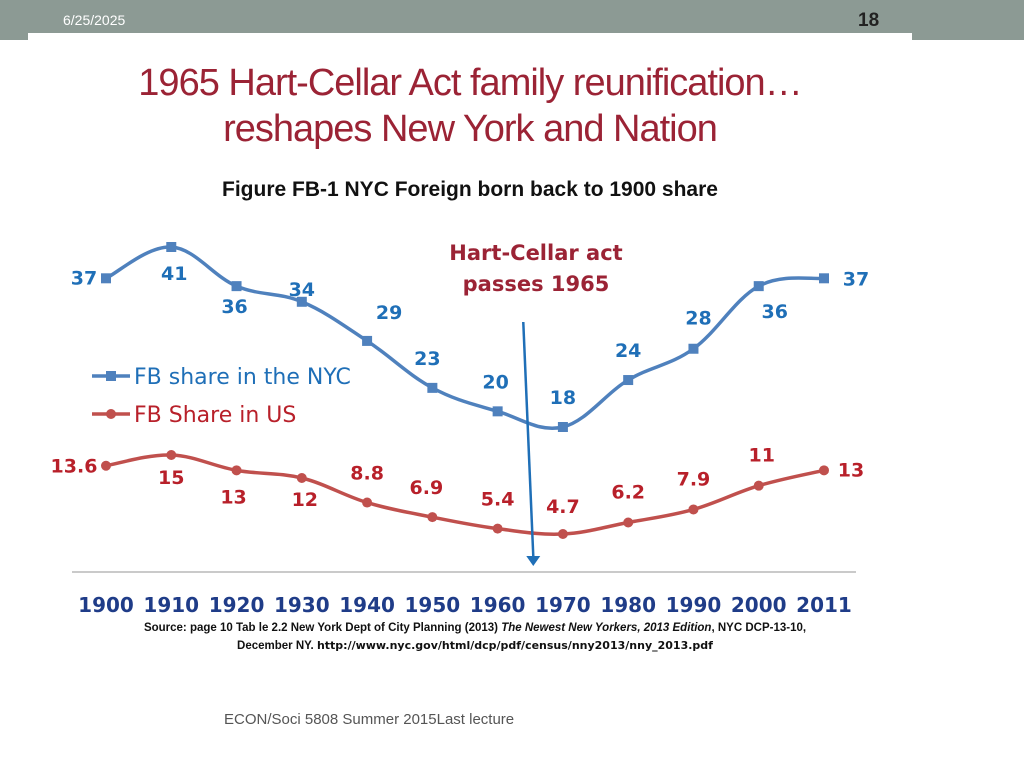 The width and height of the screenshot is (1024, 768). What do you see at coordinates (171, 455) in the screenshot?
I see `data-point-us-1910` at bounding box center [171, 455].